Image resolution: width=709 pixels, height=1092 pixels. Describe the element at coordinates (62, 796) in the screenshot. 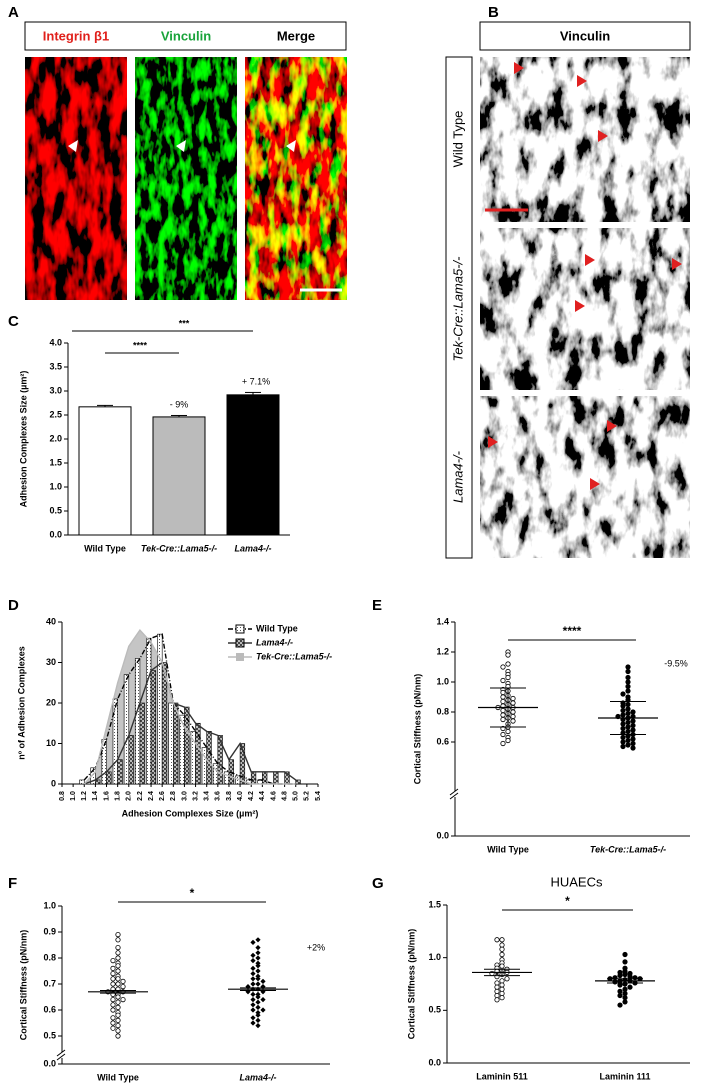

I see `x-tick-label: 0.8` at that location.